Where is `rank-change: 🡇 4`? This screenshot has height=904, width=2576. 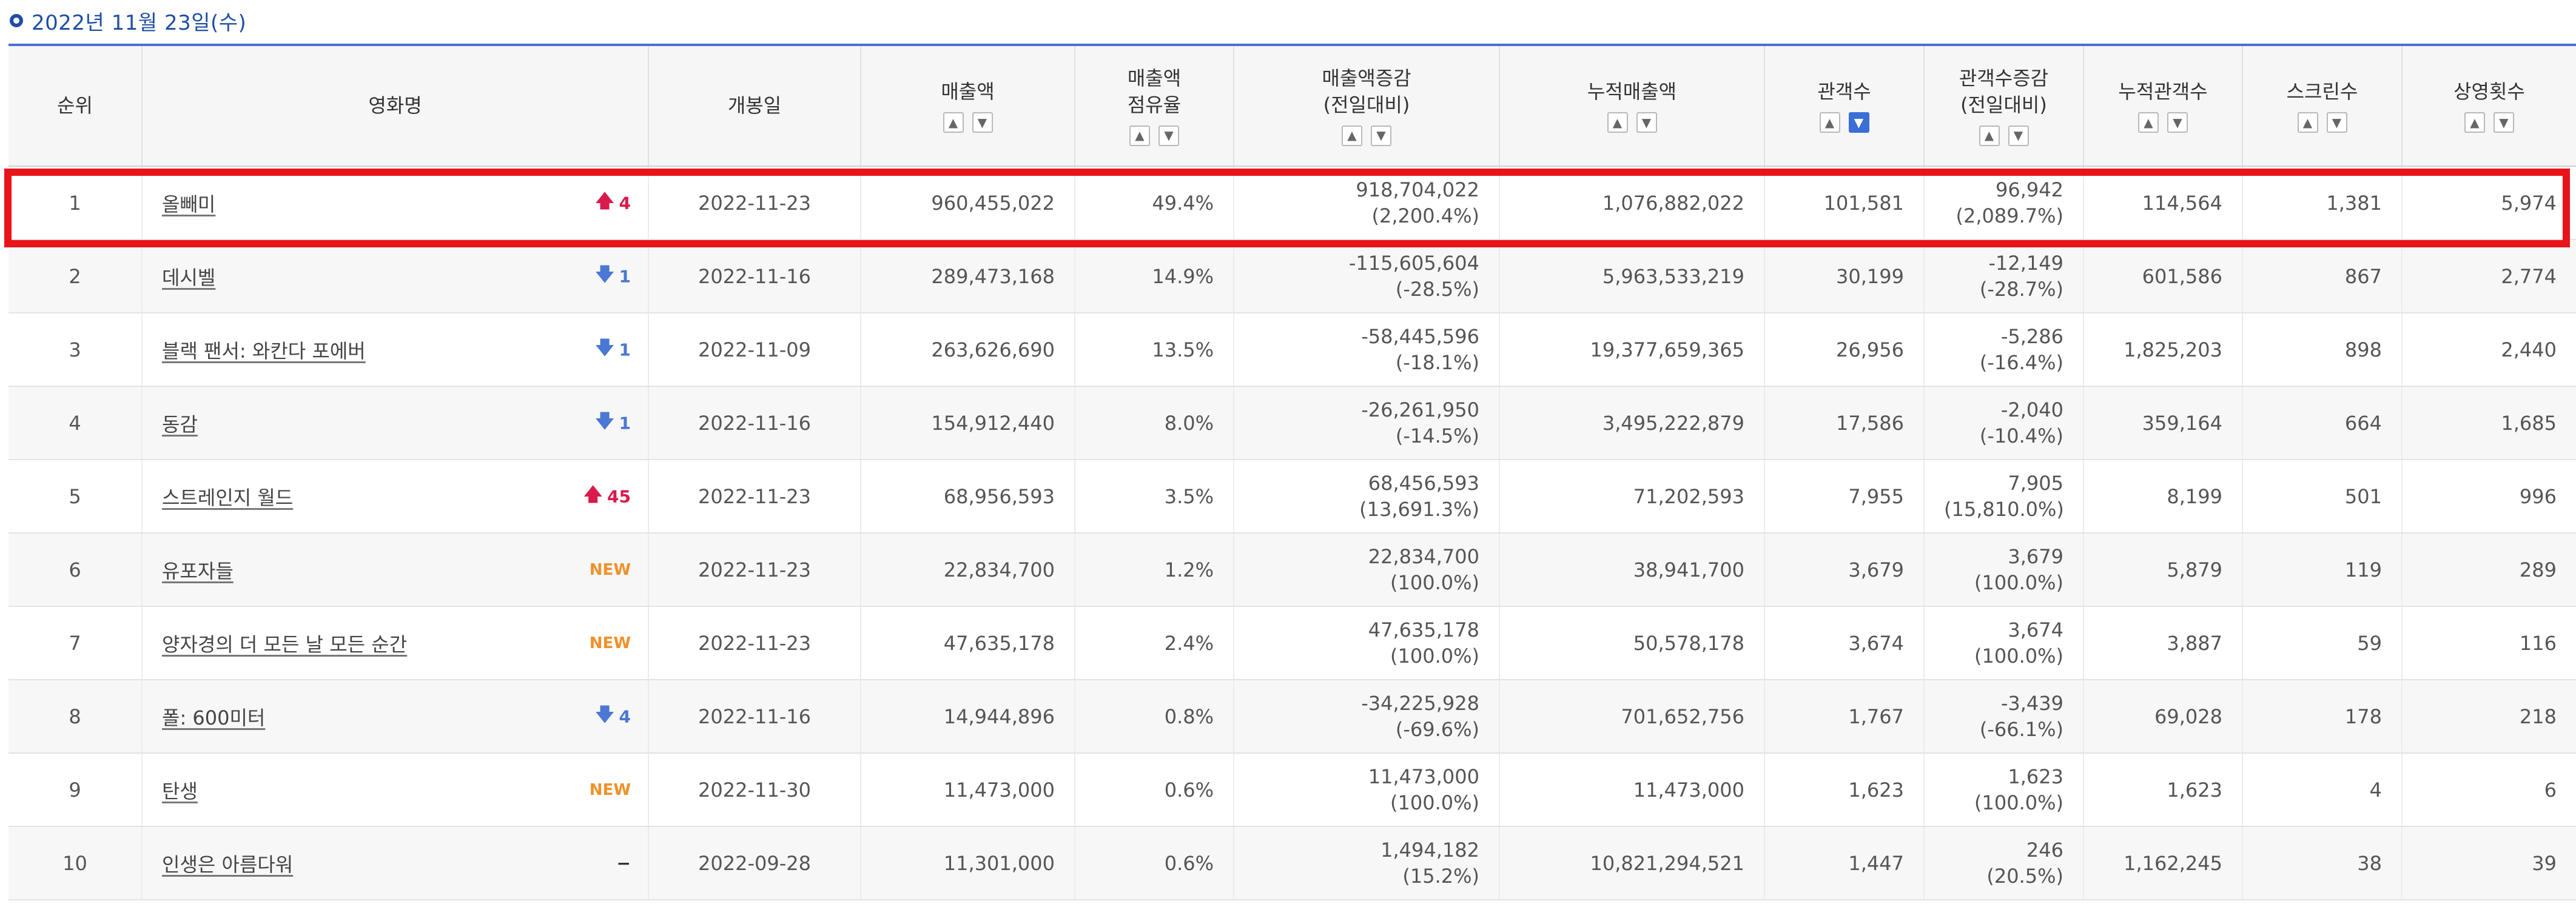 rank-change: 🡇 4 is located at coordinates (613, 716).